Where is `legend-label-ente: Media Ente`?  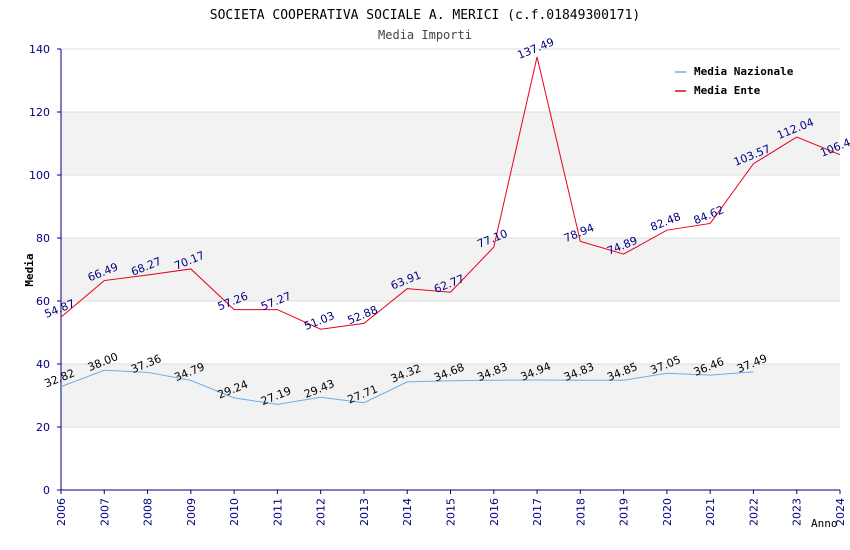
legend-label-ente: Media Ente is located at coordinates (727, 90).